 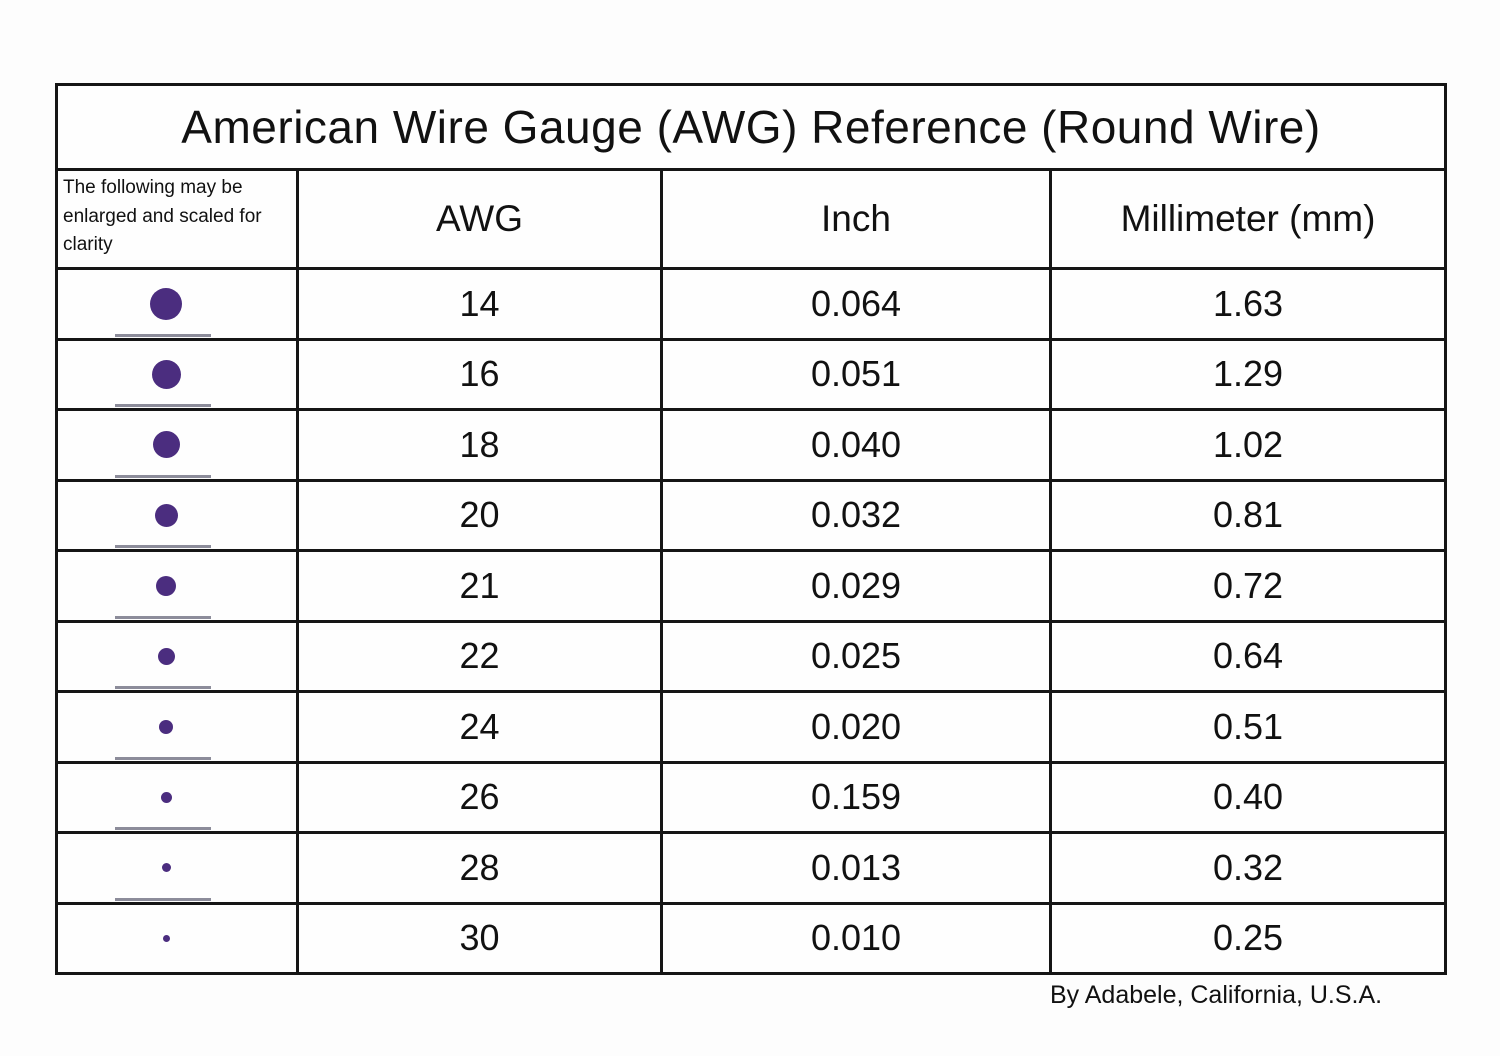 I want to click on mm-value: 0.40, so click(x=1246, y=795).